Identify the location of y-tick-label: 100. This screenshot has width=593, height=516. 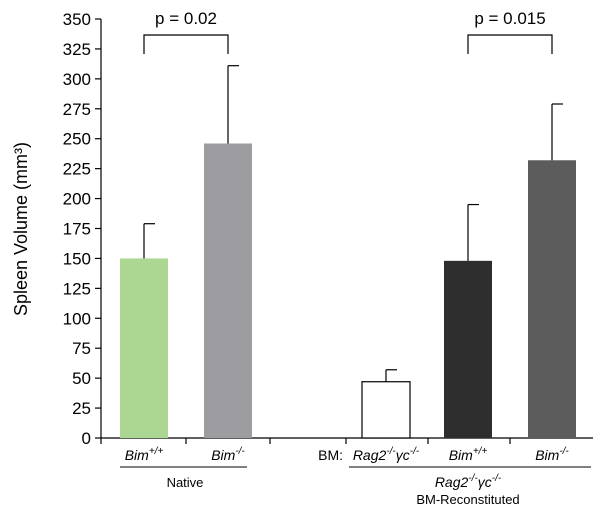
(77, 318).